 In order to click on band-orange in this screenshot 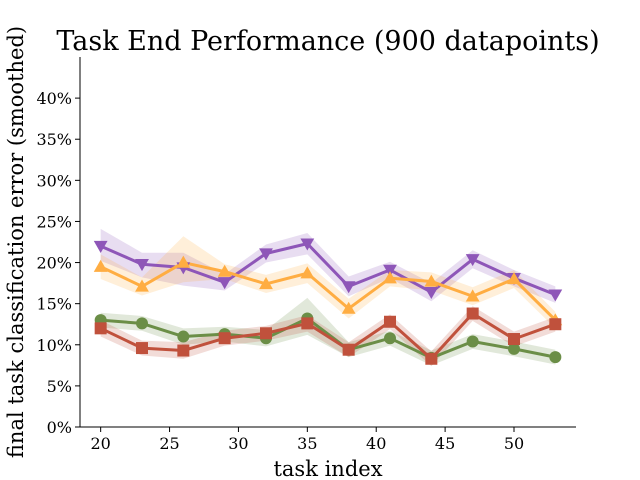, I will do `click(328, 282)`.